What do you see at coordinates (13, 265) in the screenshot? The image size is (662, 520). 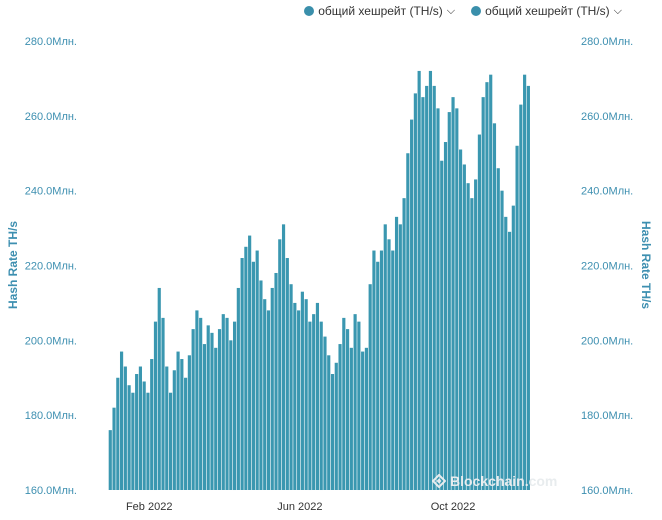 I see `y-axis-title-left: Hash Rate TH/s` at bounding box center [13, 265].